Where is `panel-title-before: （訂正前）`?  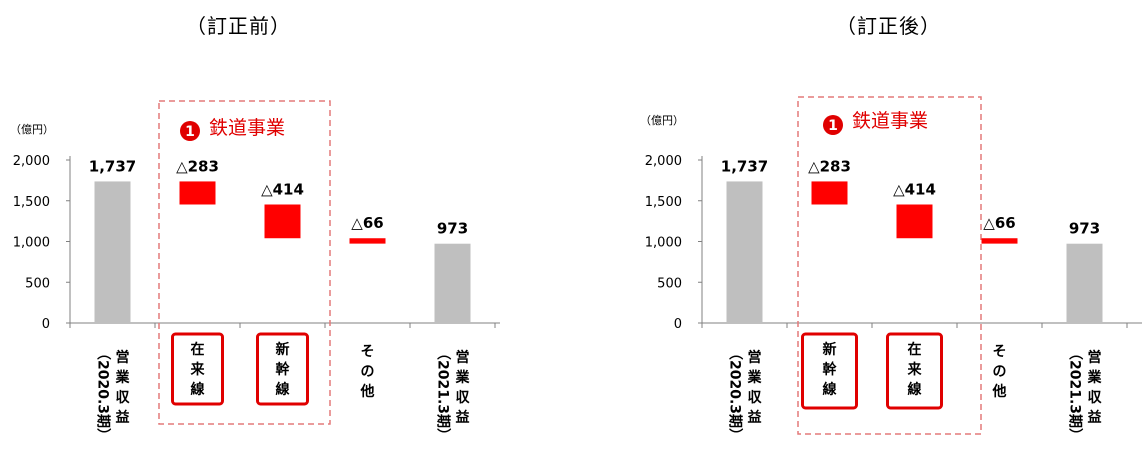
panel-title-before: （訂正前） is located at coordinates (238, 26).